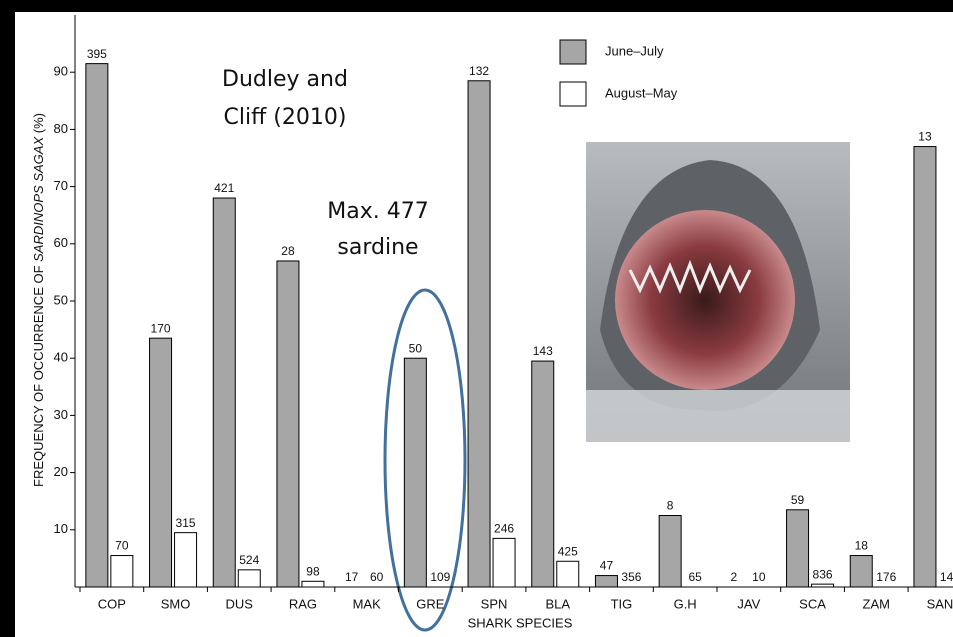 The height and width of the screenshot is (637, 953). I want to click on sample-size-label: 70, so click(122, 546).